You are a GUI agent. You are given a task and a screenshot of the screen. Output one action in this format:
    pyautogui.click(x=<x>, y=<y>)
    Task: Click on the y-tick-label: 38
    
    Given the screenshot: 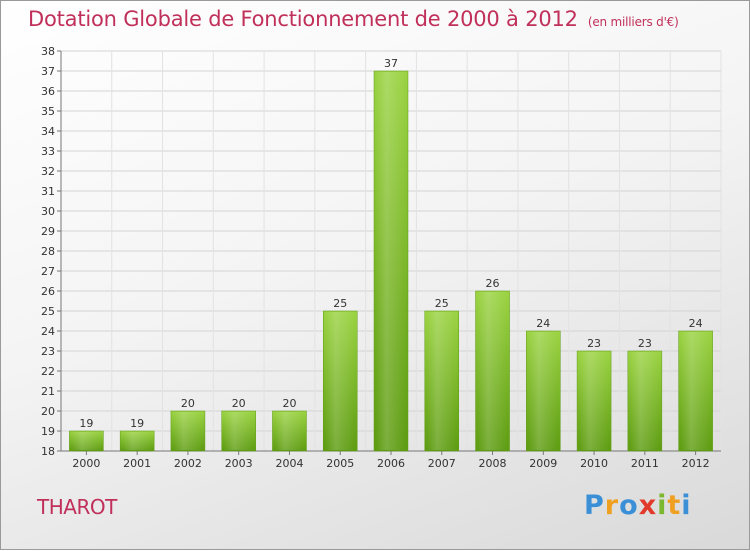 What is the action you would take?
    pyautogui.click(x=48, y=51)
    